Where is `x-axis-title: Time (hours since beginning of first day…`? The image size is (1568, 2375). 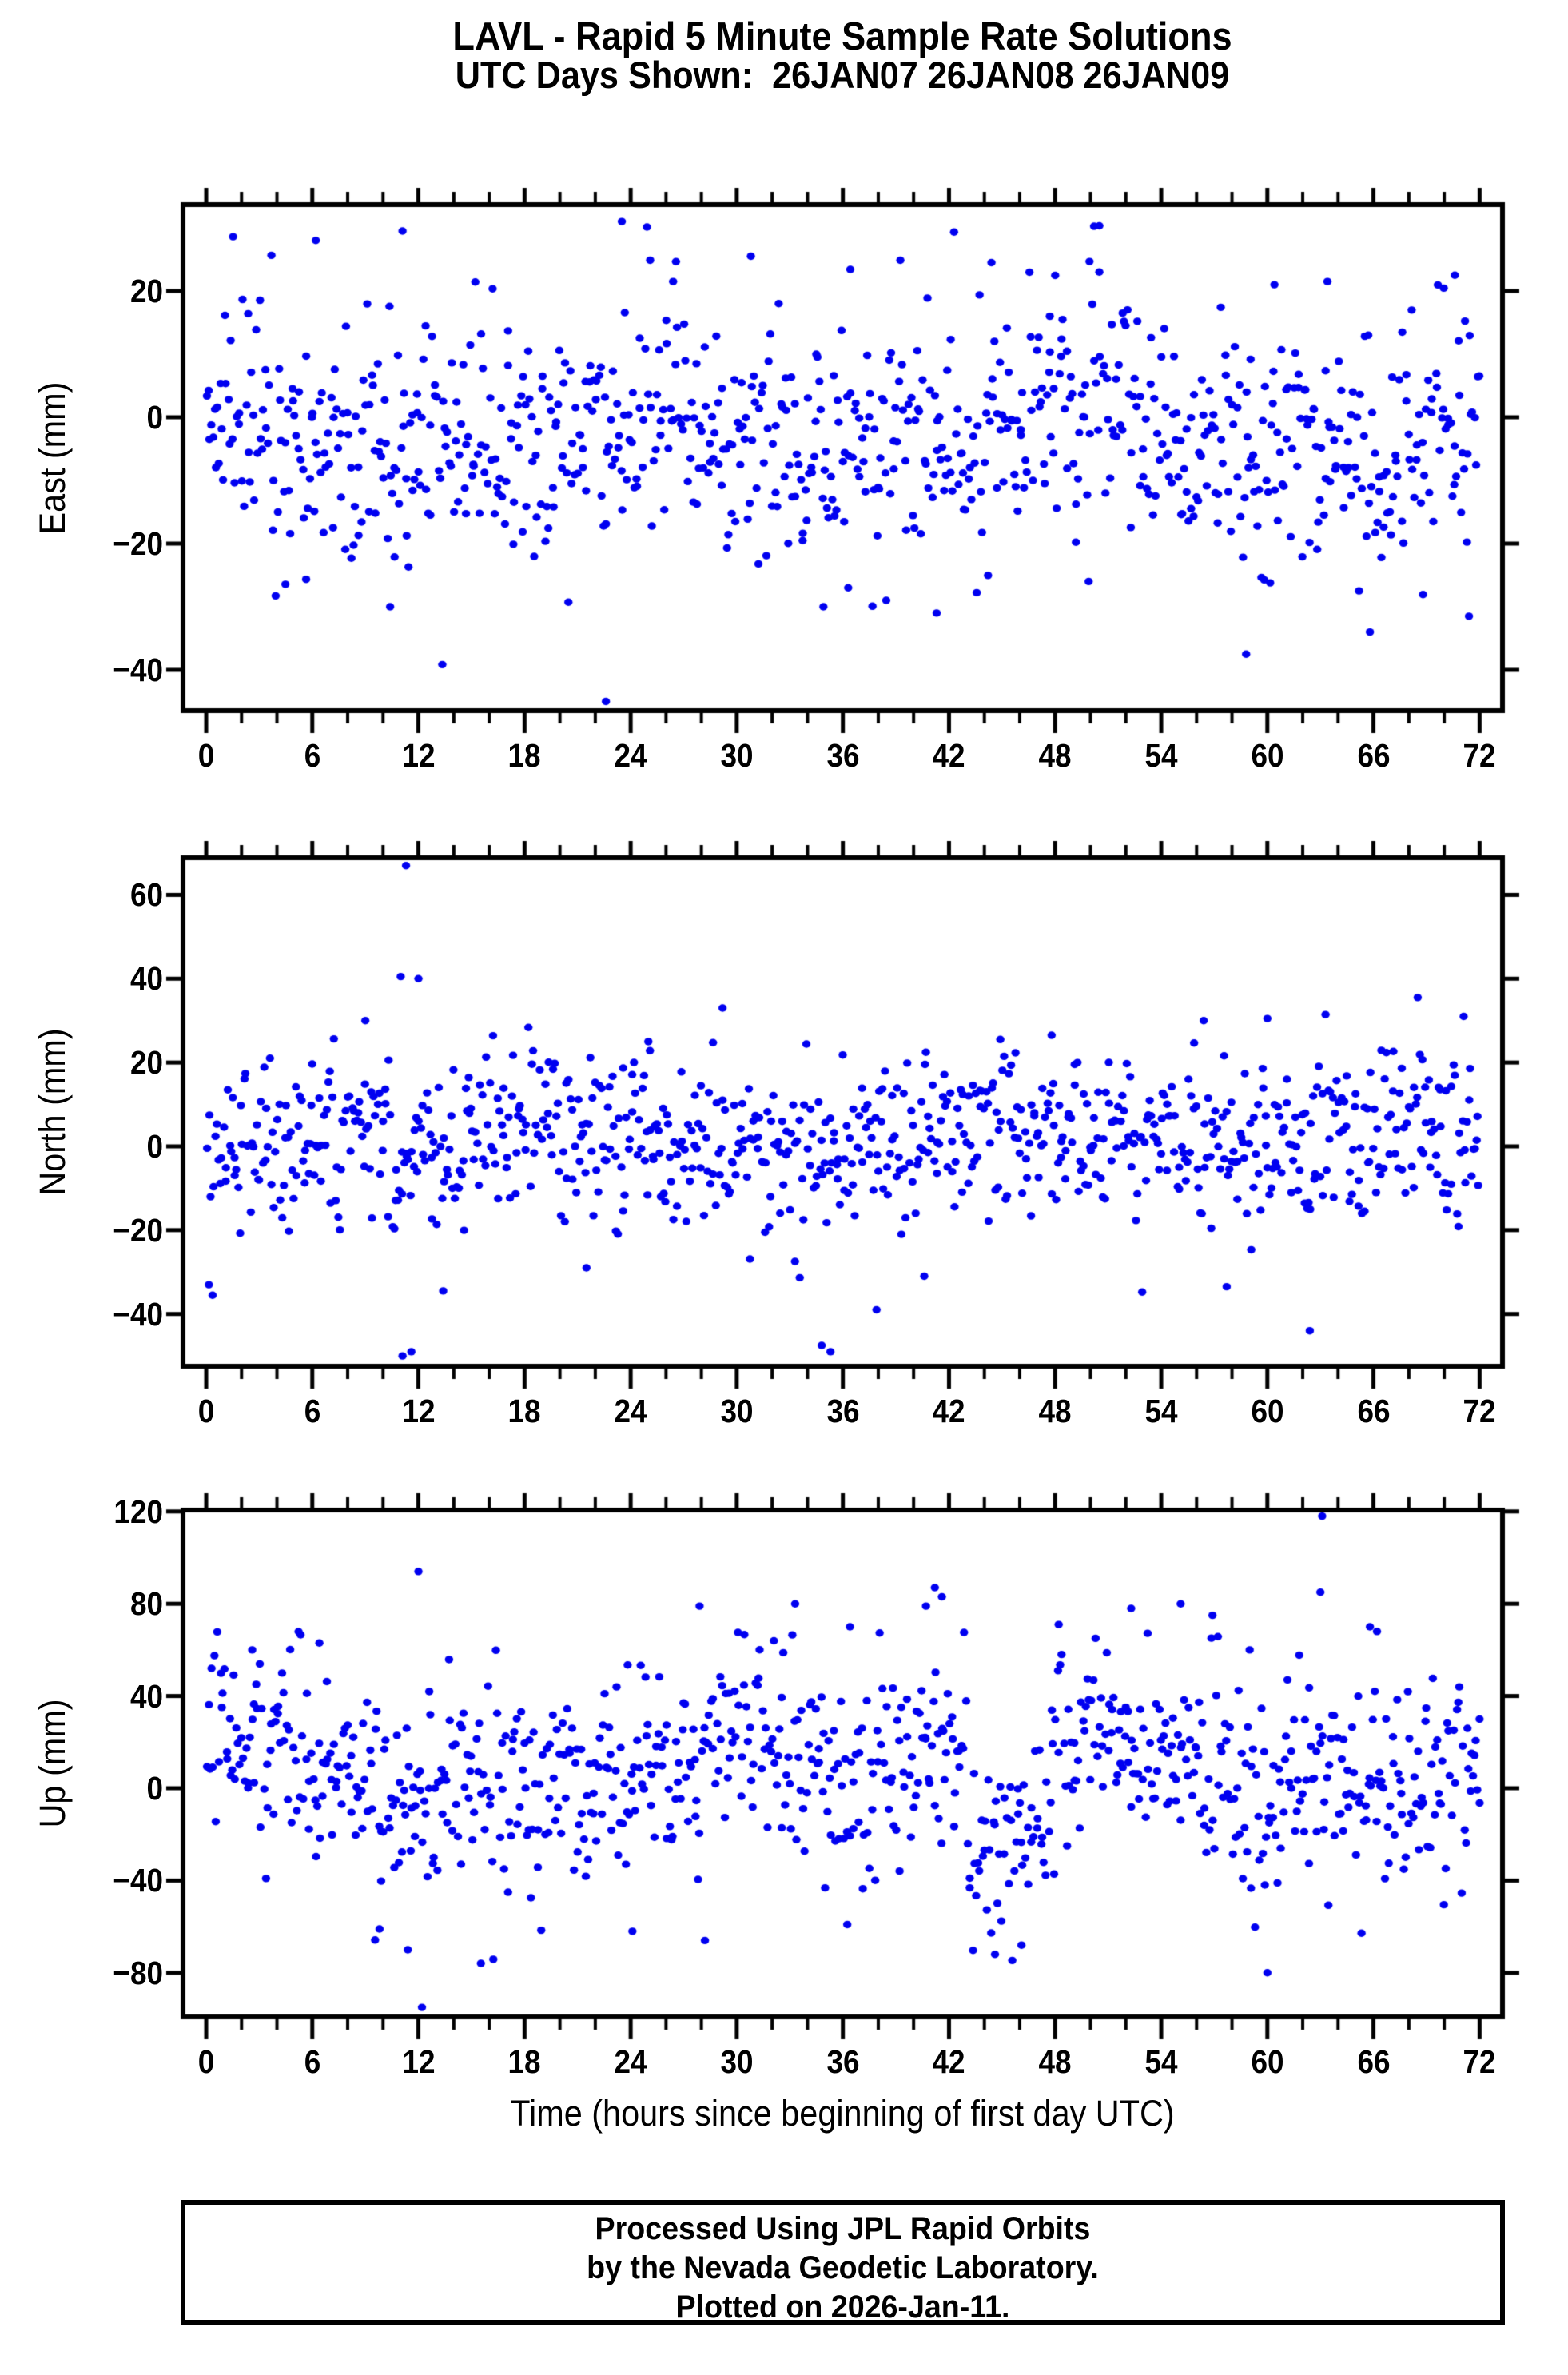 x-axis-title: Time (hours since beginning of first day… is located at coordinates (842, 2113).